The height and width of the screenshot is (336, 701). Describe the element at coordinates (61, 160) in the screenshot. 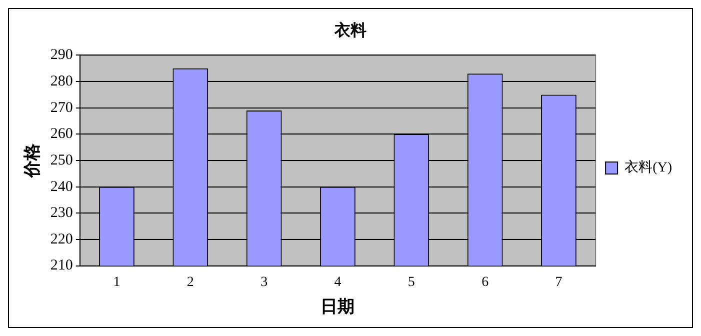

I see `y-tick-label: 250` at that location.